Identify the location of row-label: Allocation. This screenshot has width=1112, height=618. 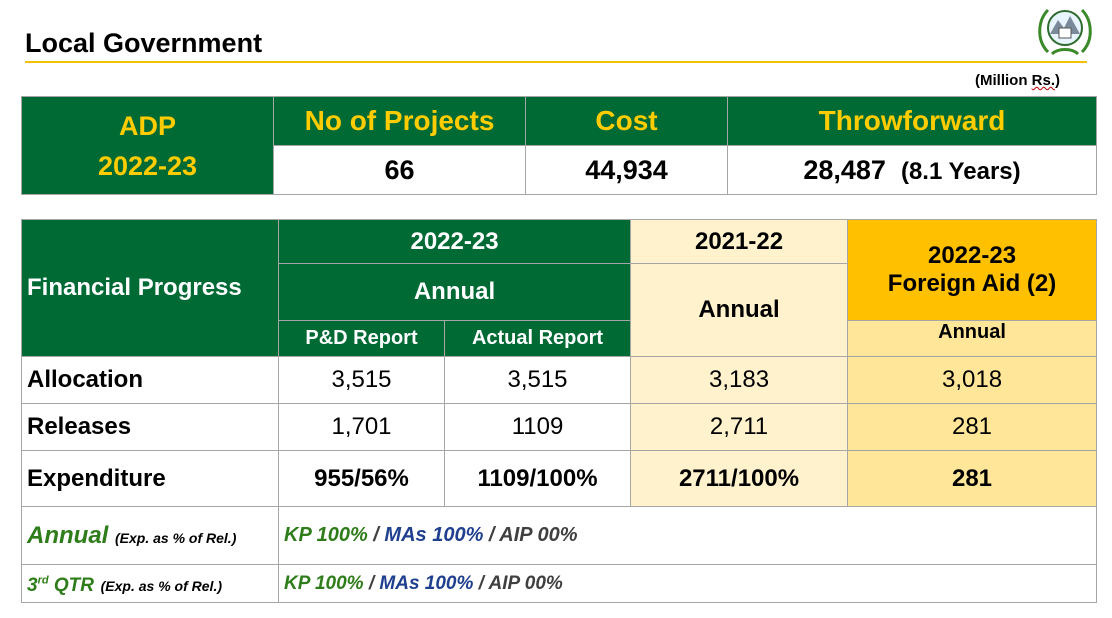
(150, 380).